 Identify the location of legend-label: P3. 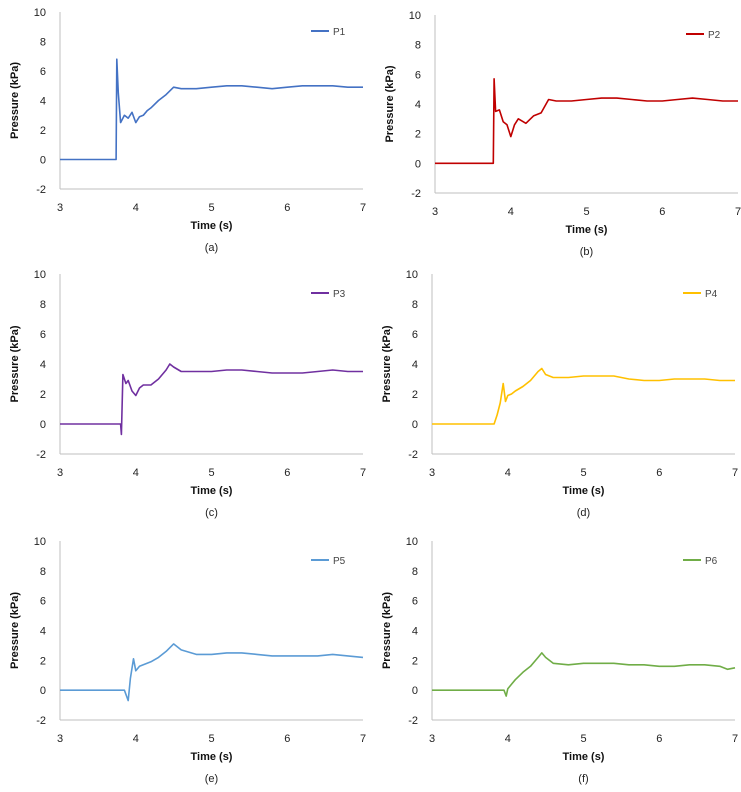
(339, 294).